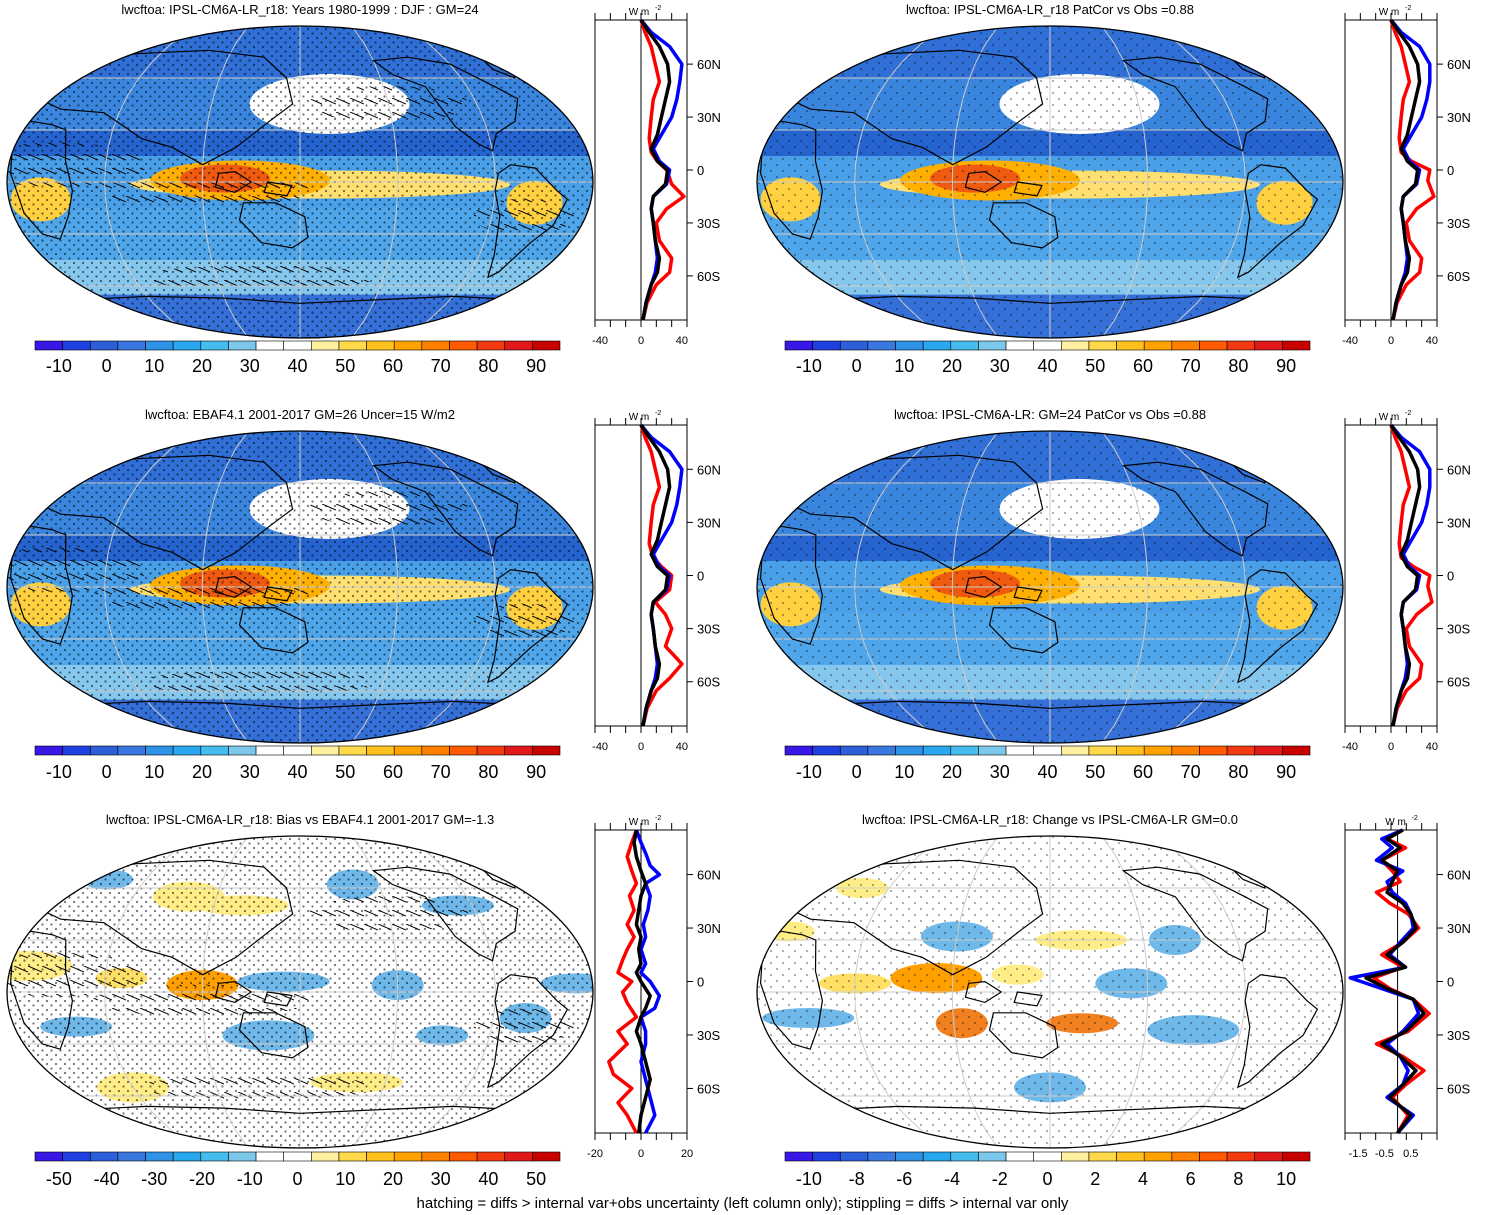 The height and width of the screenshot is (1215, 1485). I want to click on profile-lat-label: 30N, so click(709, 522).